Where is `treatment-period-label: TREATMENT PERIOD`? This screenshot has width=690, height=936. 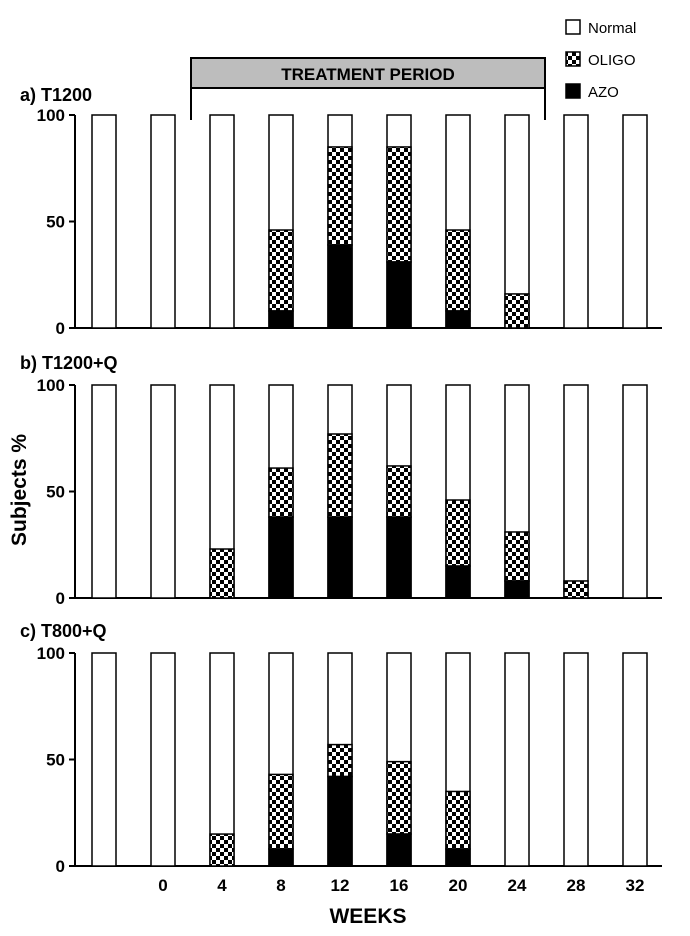 treatment-period-label: TREATMENT PERIOD is located at coordinates (367, 74).